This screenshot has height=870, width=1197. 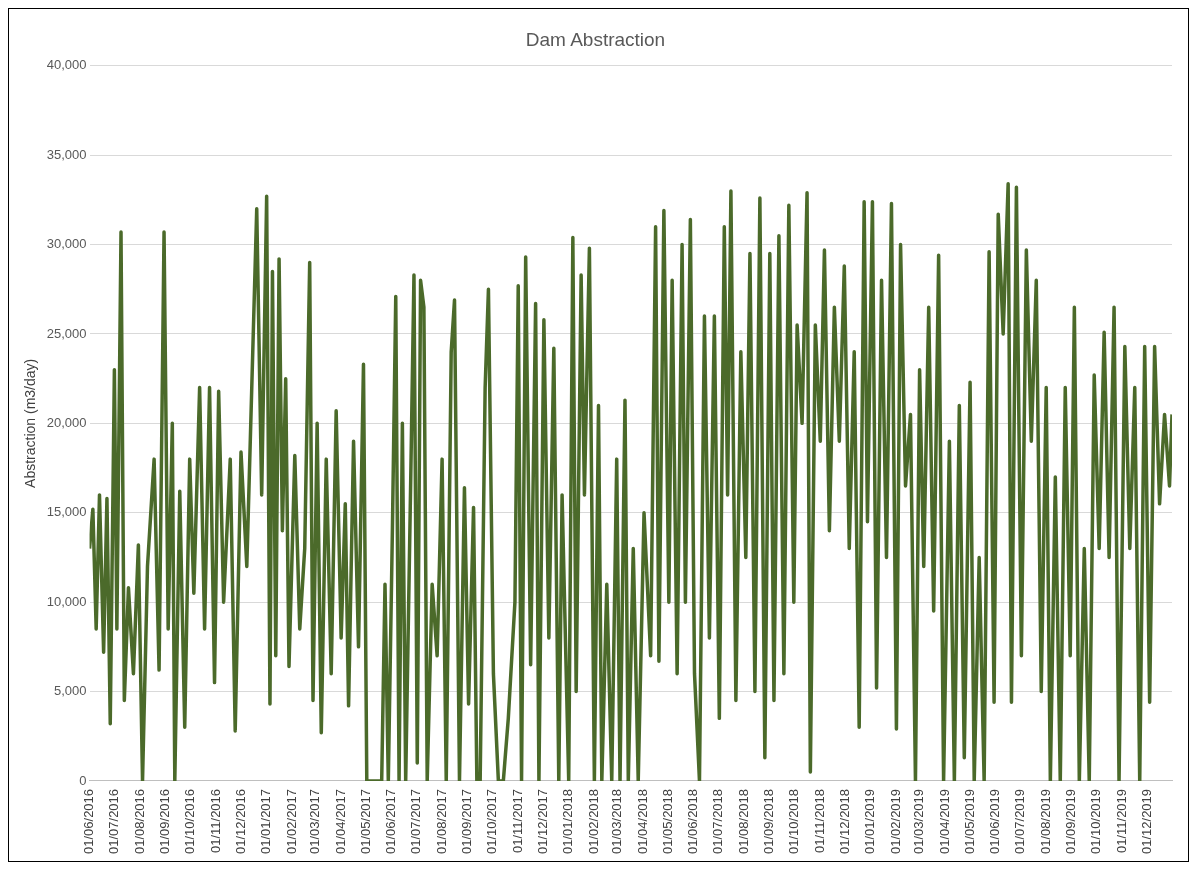 I want to click on x-tick-label: 01/04/2018, so click(x=642, y=821).